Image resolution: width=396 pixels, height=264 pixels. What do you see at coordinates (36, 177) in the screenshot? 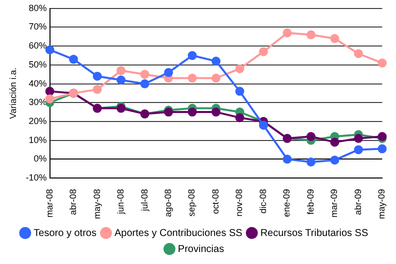
I see `y-tick-label: -10%` at bounding box center [36, 177].